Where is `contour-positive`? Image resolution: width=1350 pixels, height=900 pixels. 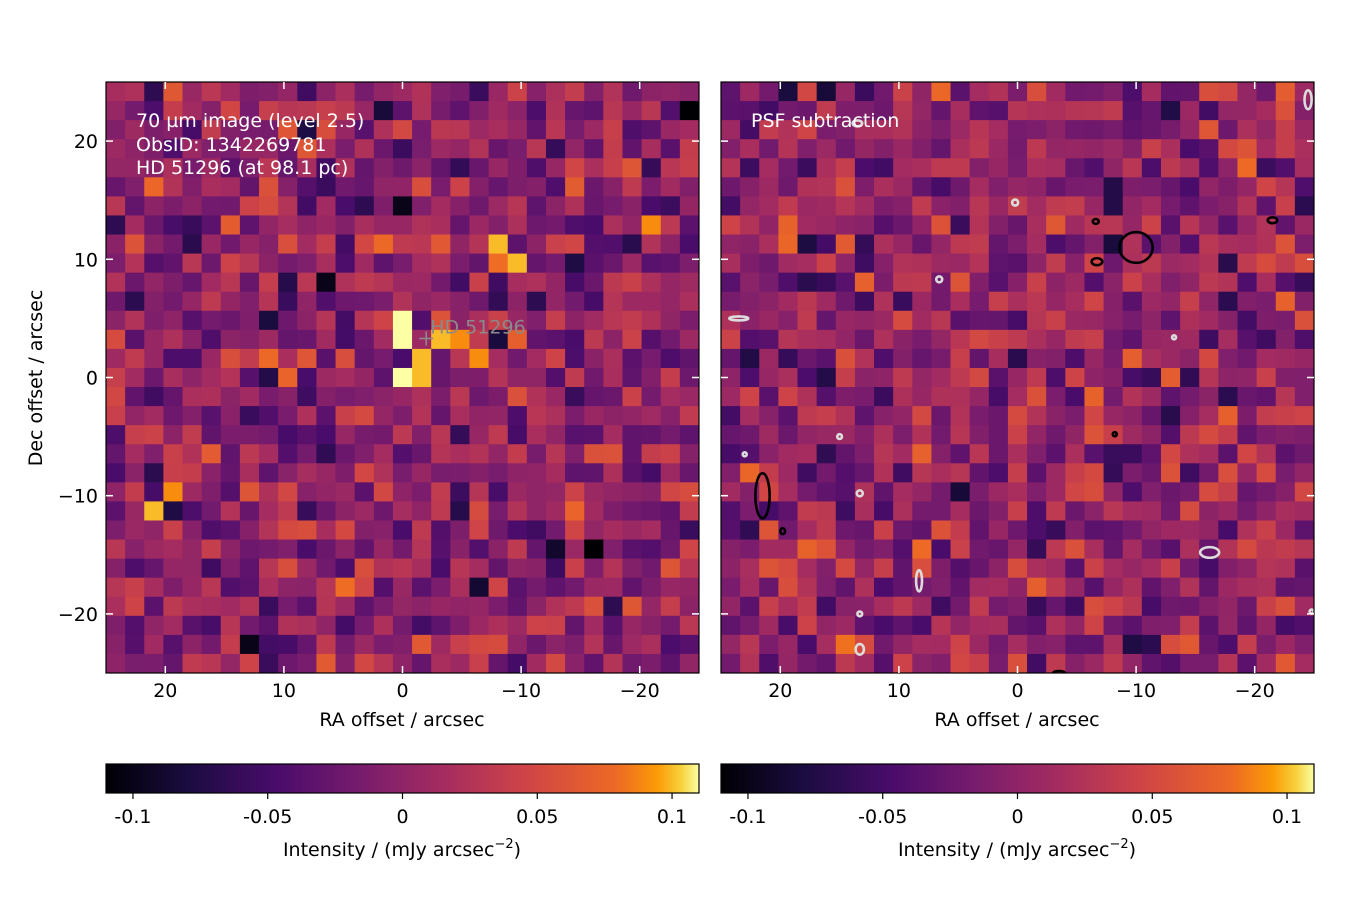 contour-positive is located at coordinates (1136, 247).